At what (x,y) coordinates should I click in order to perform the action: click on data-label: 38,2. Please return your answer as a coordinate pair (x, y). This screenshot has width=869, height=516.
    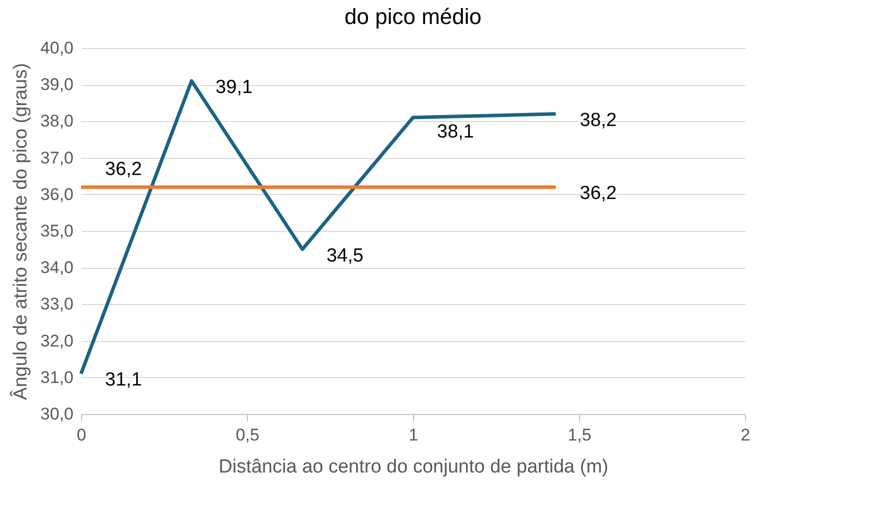
    Looking at the image, I should click on (598, 120).